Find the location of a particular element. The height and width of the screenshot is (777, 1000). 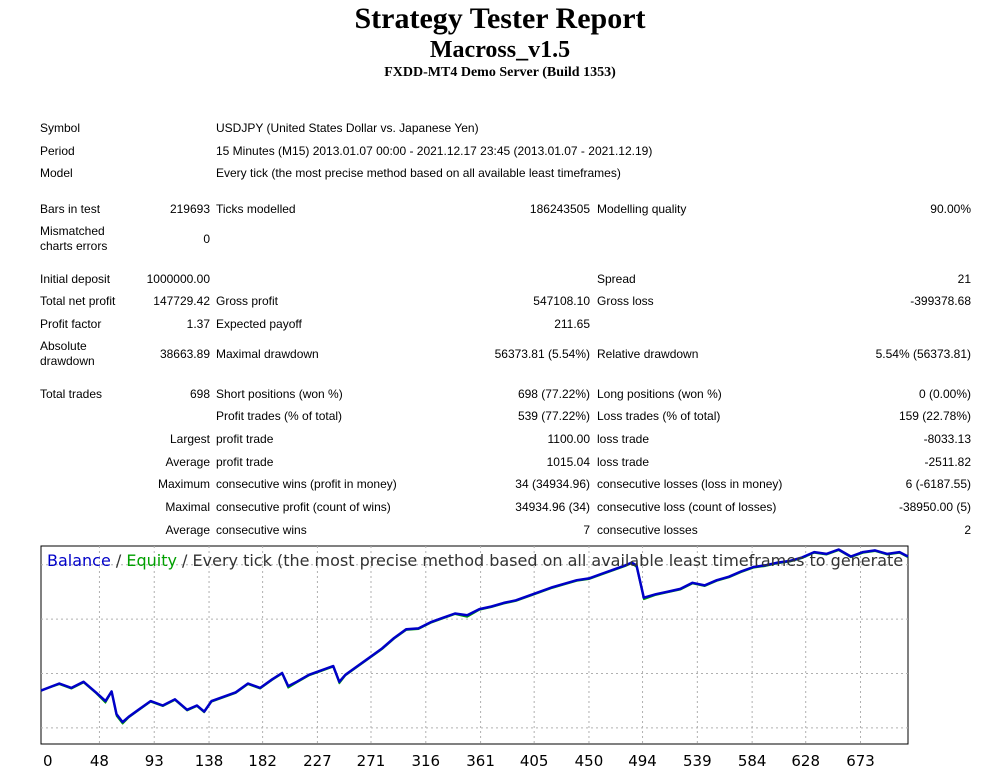

maximal-consec-loss-label: consecutive loss (count of losses) is located at coordinates (687, 507).